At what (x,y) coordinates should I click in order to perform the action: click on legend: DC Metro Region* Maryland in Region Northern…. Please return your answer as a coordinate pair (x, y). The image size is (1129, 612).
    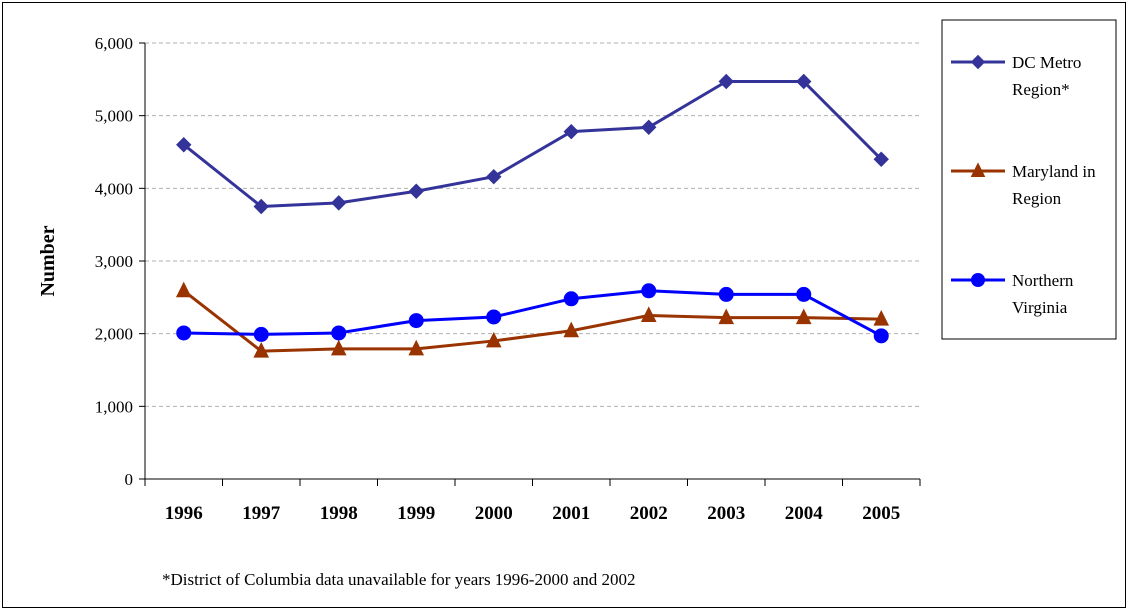
    Looking at the image, I should click on (1029, 179).